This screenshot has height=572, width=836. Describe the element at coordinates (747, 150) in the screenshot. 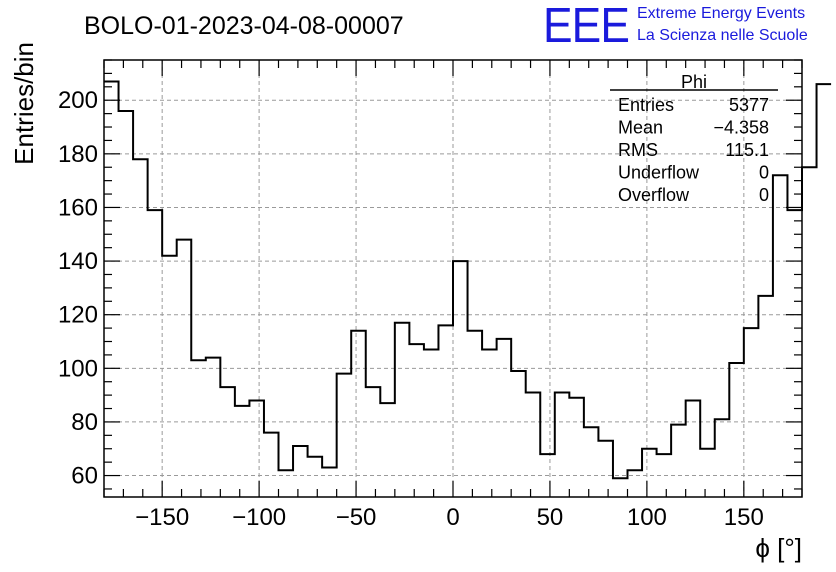

I see `stats-value: 115.1` at that location.